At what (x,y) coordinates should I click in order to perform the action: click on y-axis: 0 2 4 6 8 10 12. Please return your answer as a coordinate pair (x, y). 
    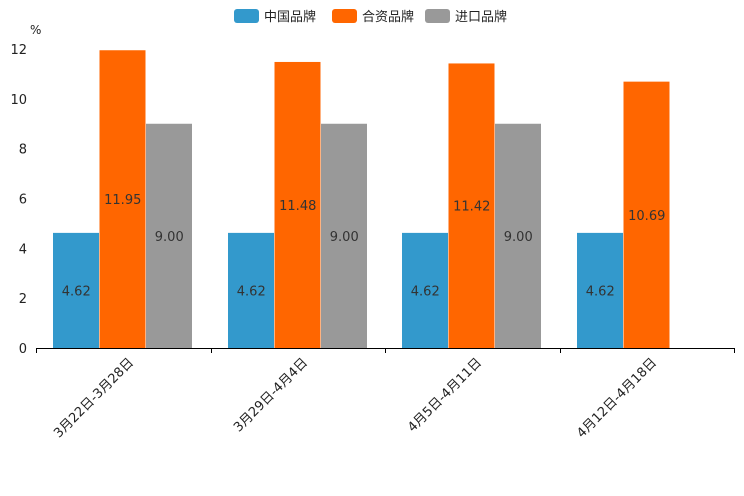
    Looking at the image, I should click on (18, 200).